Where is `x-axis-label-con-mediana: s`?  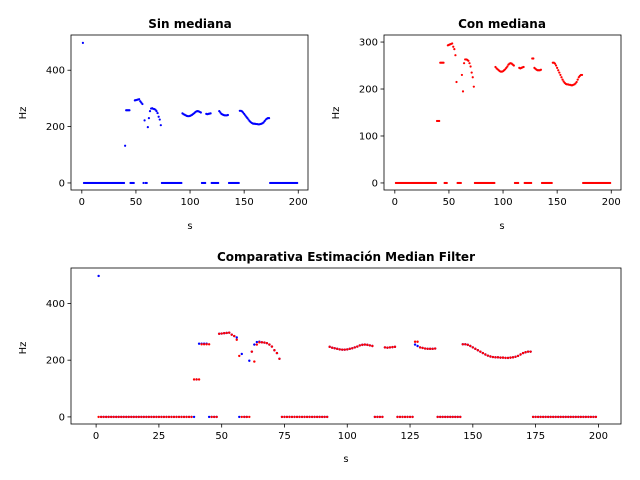 x-axis-label-con-mediana: s is located at coordinates (501, 226).